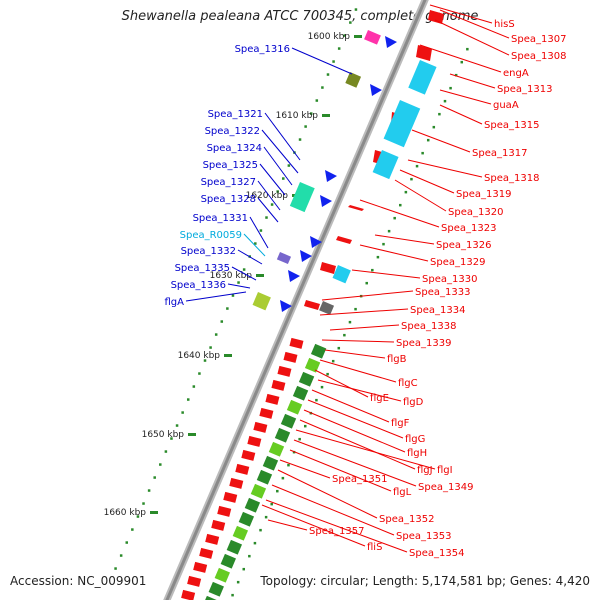 This screenshot has height=600, width=600. What do you see at coordinates (192, 434) in the screenshot?
I see `kbp-tick-mark` at bounding box center [192, 434].